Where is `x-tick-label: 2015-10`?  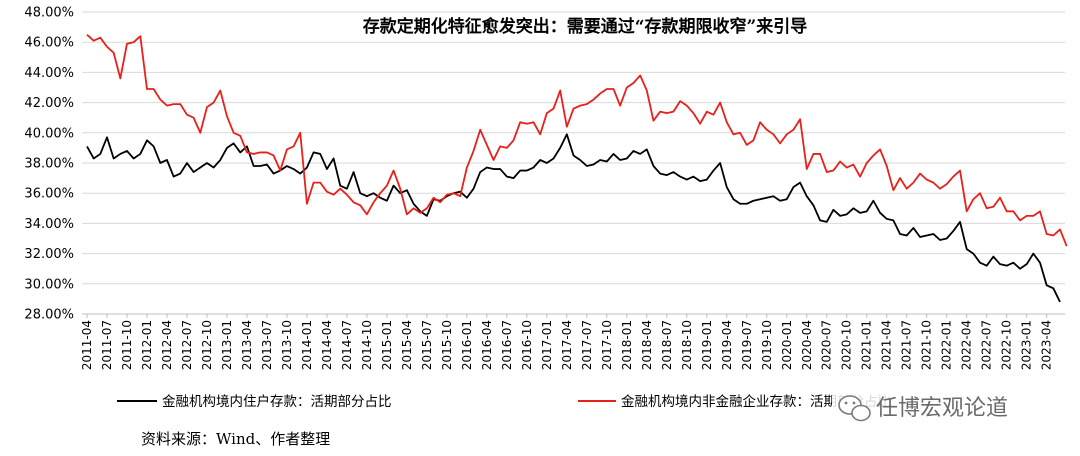 x-tick-label: 2015-10 is located at coordinates (447, 345).